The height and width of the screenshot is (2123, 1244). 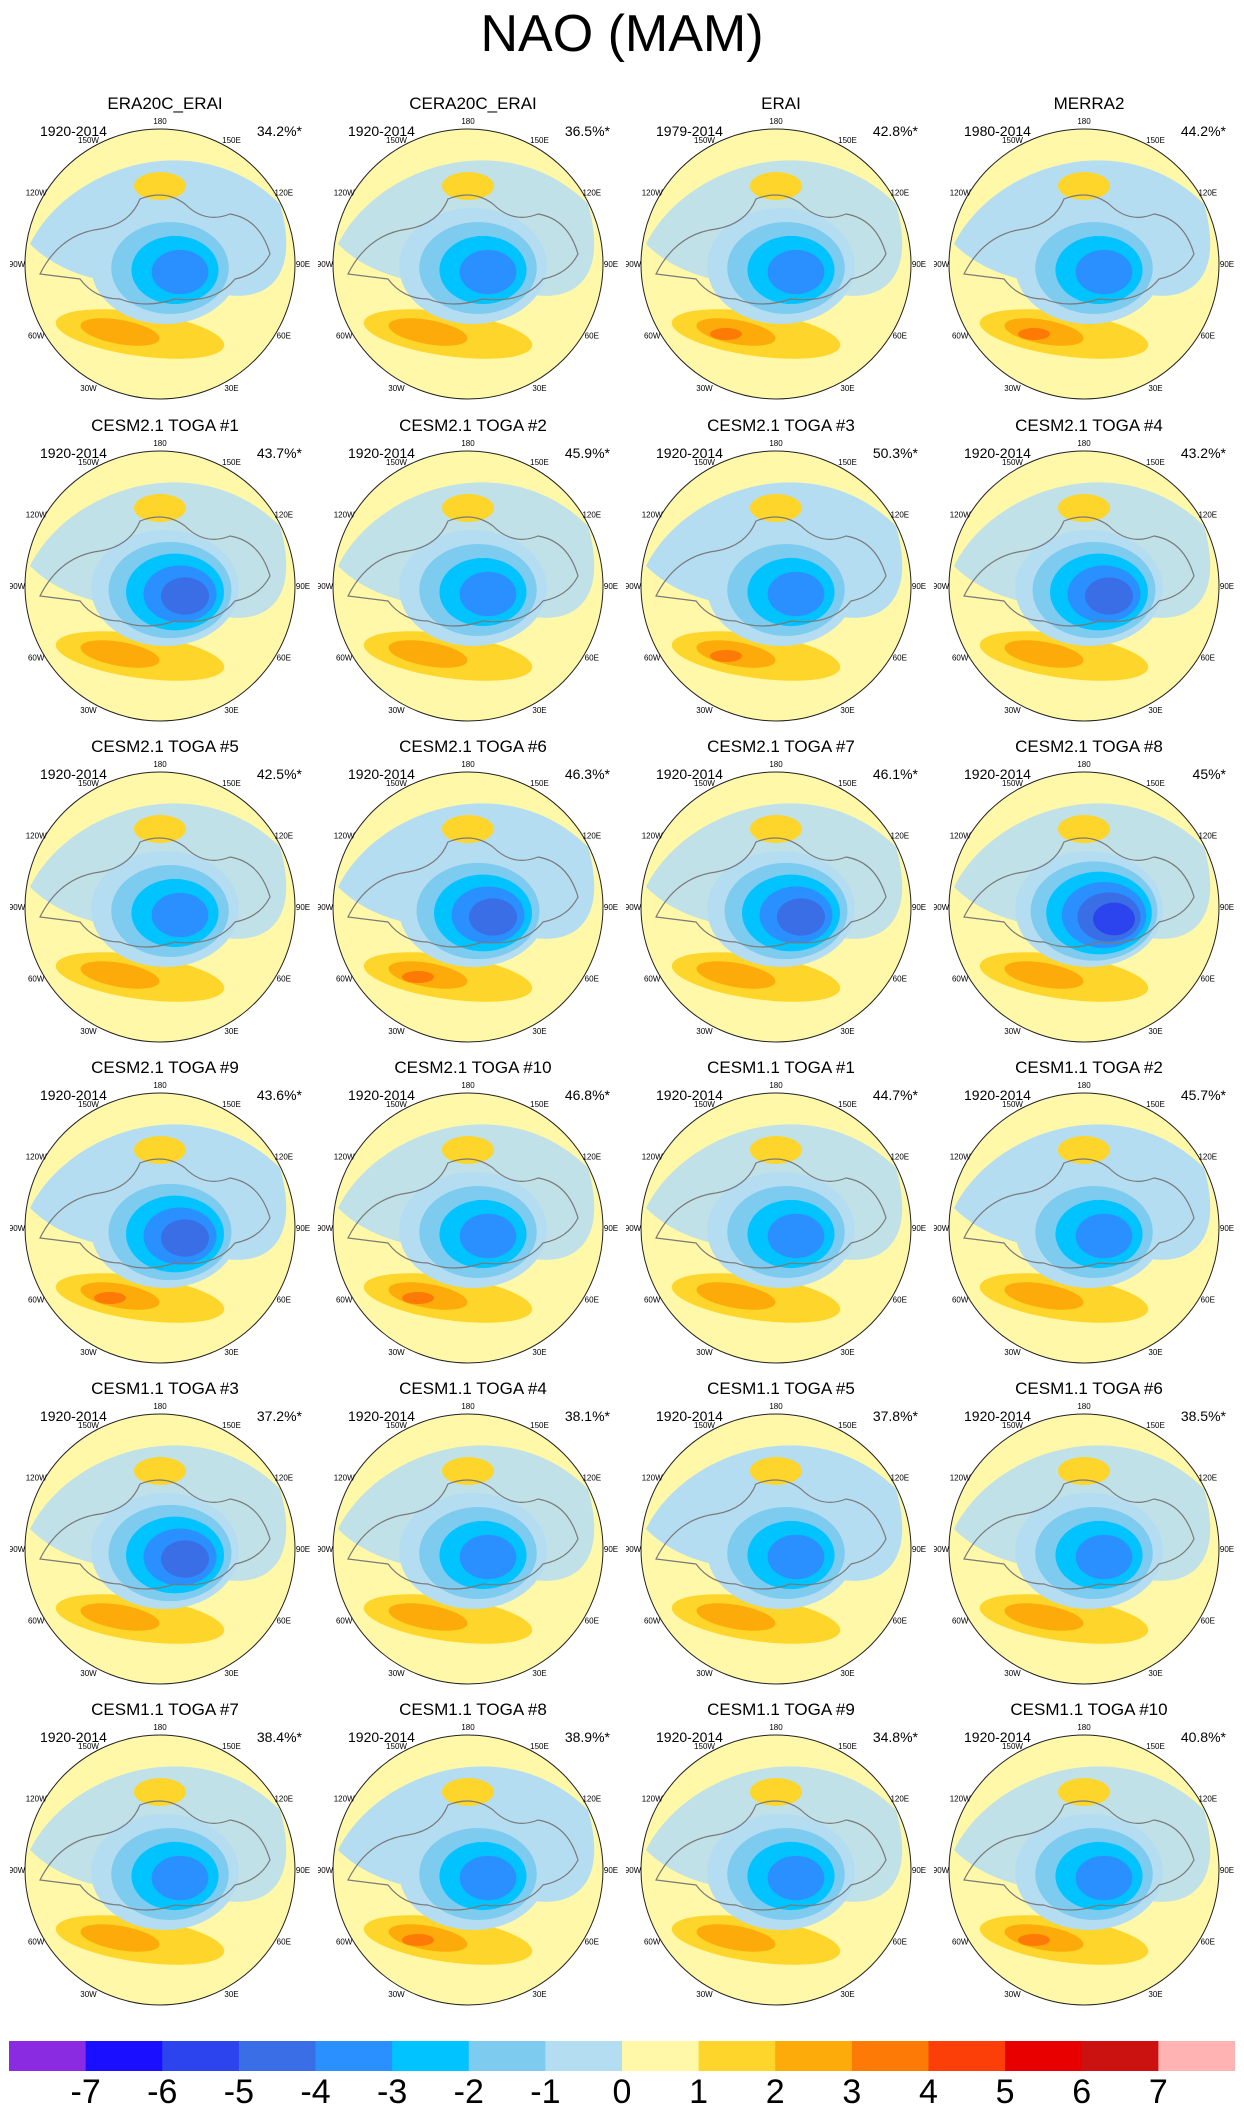 I want to click on colorbar-tick-label: 4, so click(x=928, y=2092).